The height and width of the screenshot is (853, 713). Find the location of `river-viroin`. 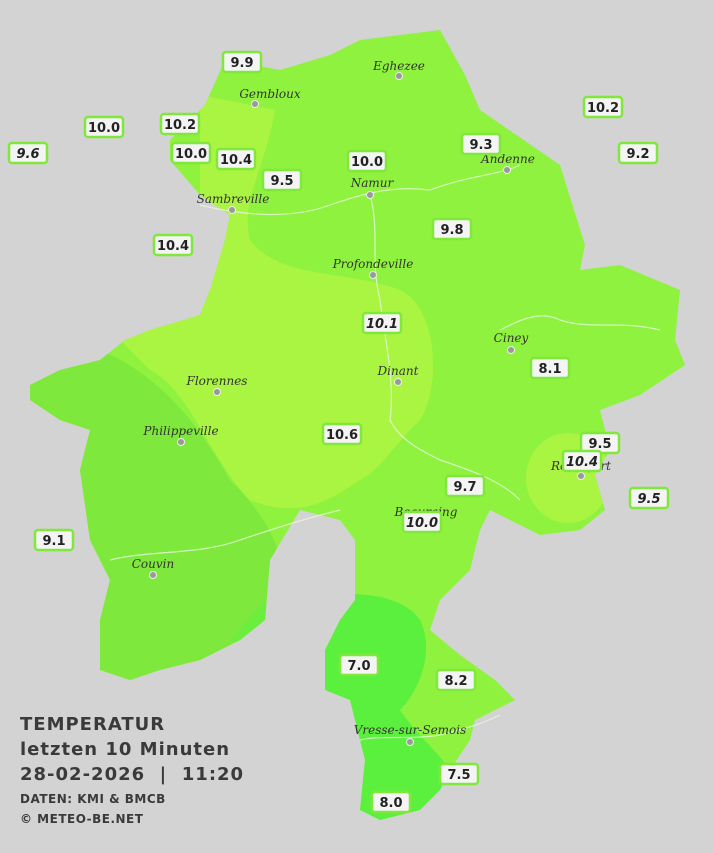

river-viroin is located at coordinates (225, 535).